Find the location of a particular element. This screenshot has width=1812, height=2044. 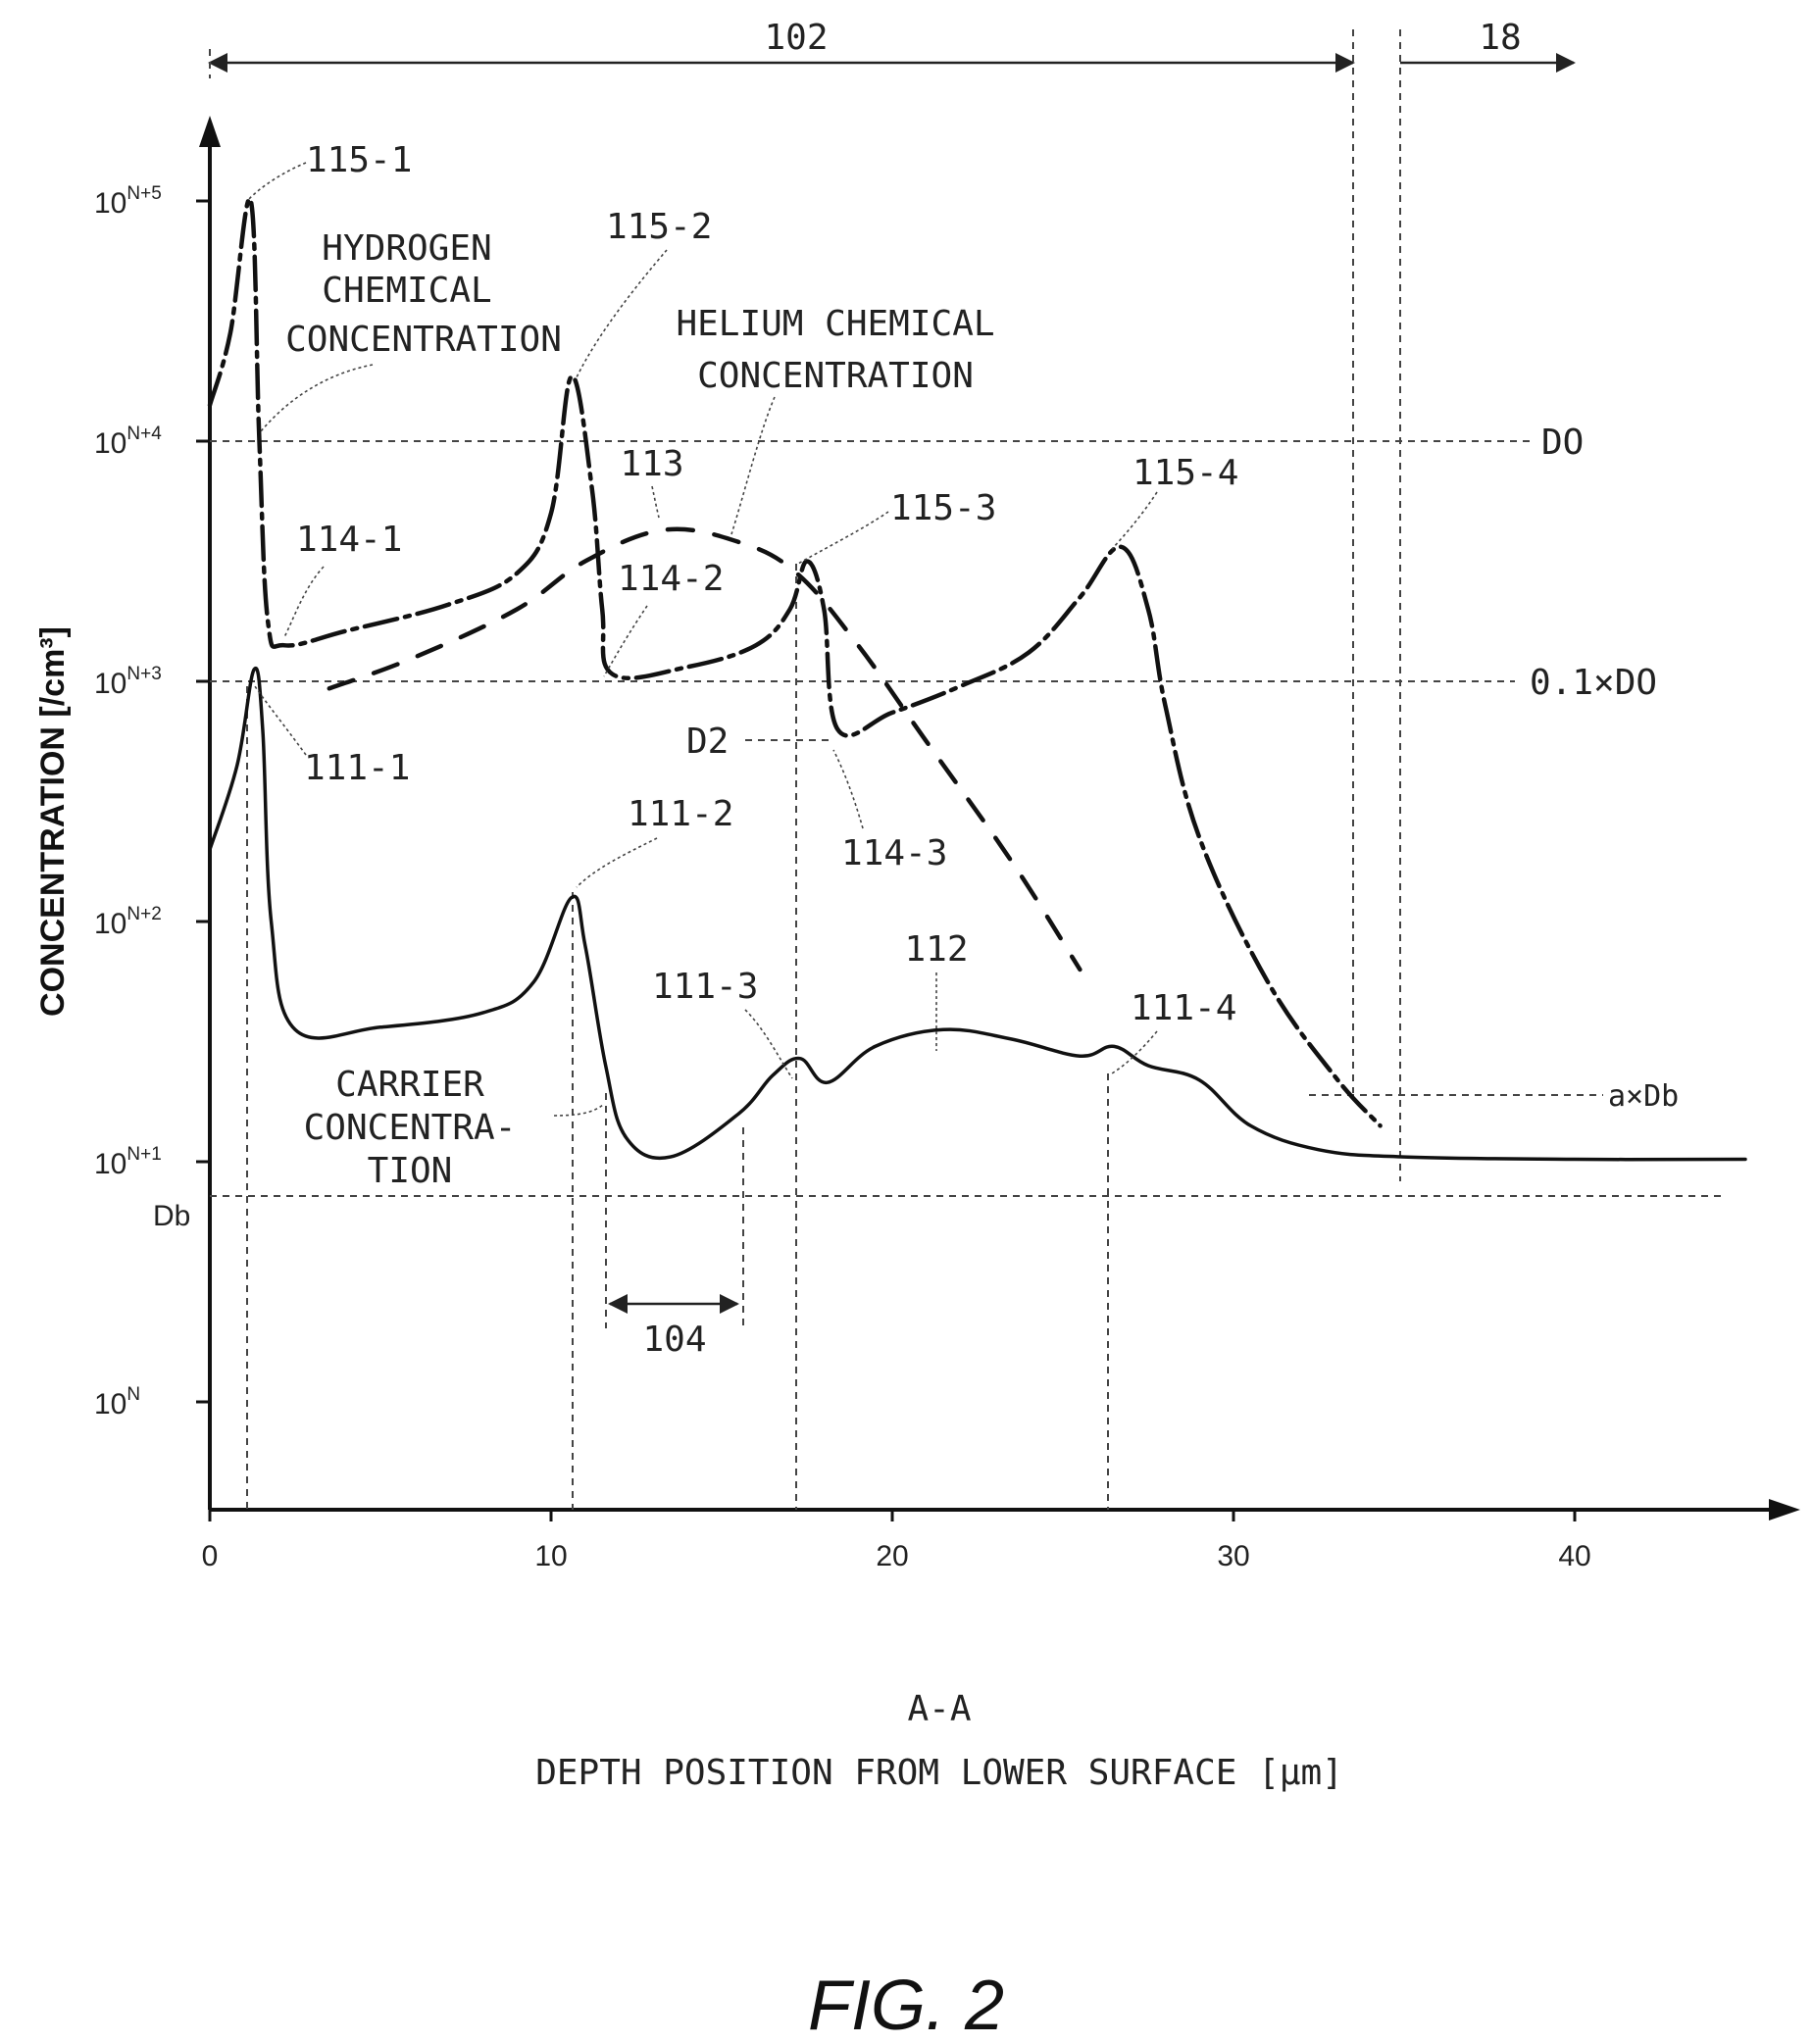

x-tick-label: 30 is located at coordinates (1233, 1556).